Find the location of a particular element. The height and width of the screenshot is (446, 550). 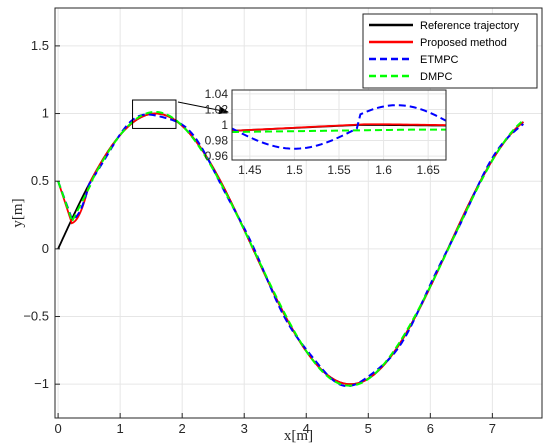

x-axis-label: x[m] is located at coordinates (298, 436).